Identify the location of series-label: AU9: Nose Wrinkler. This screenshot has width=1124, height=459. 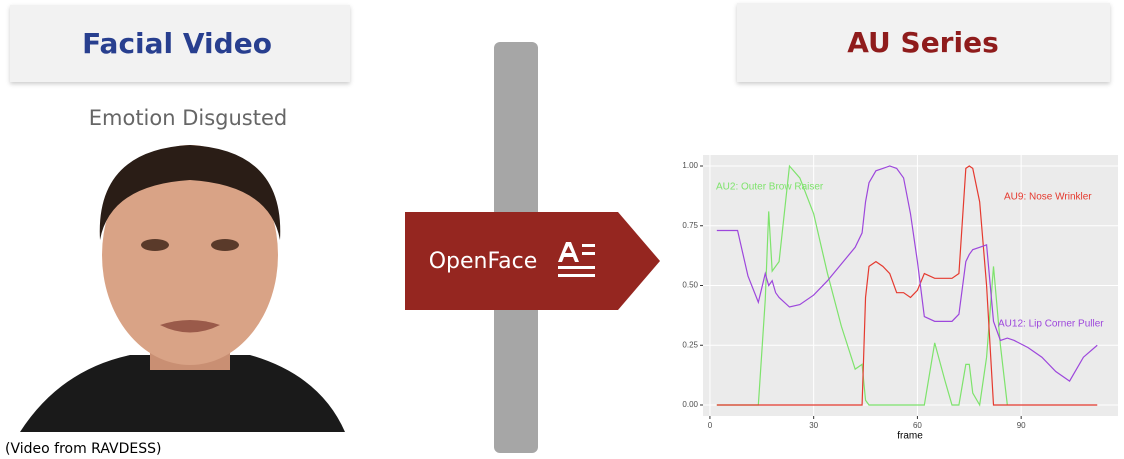
(1048, 197).